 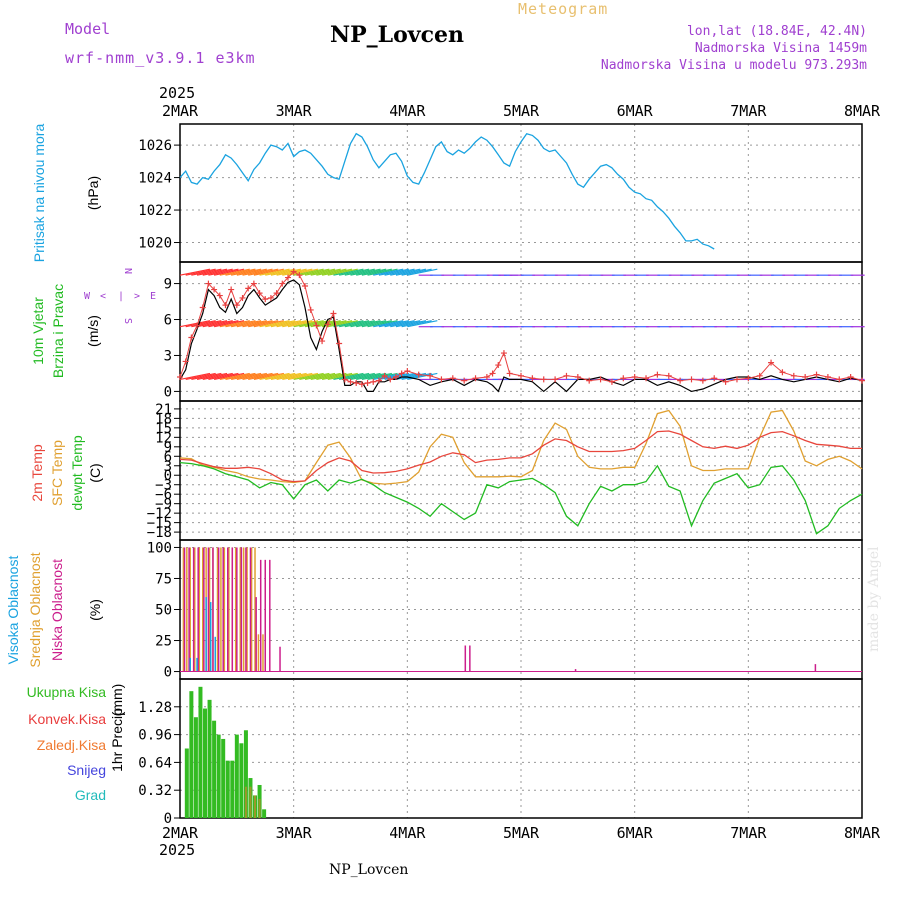 I want to click on precip-axis-title: 1hr Precip, so click(x=117, y=740).